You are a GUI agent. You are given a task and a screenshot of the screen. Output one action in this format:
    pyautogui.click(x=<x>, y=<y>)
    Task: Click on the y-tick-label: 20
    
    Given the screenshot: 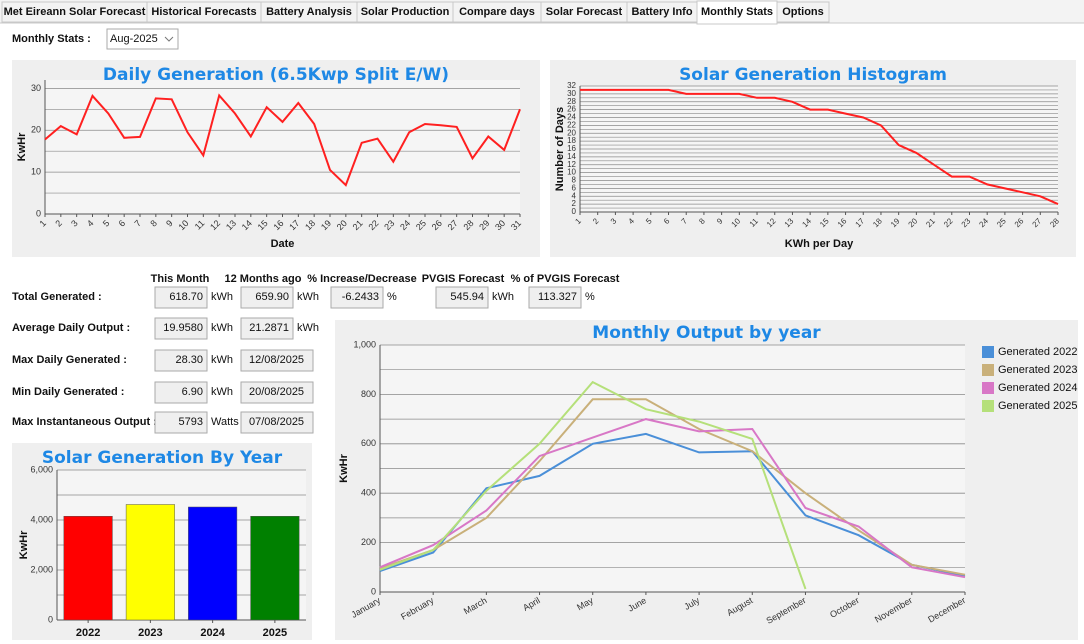 What is the action you would take?
    pyautogui.click(x=571, y=132)
    